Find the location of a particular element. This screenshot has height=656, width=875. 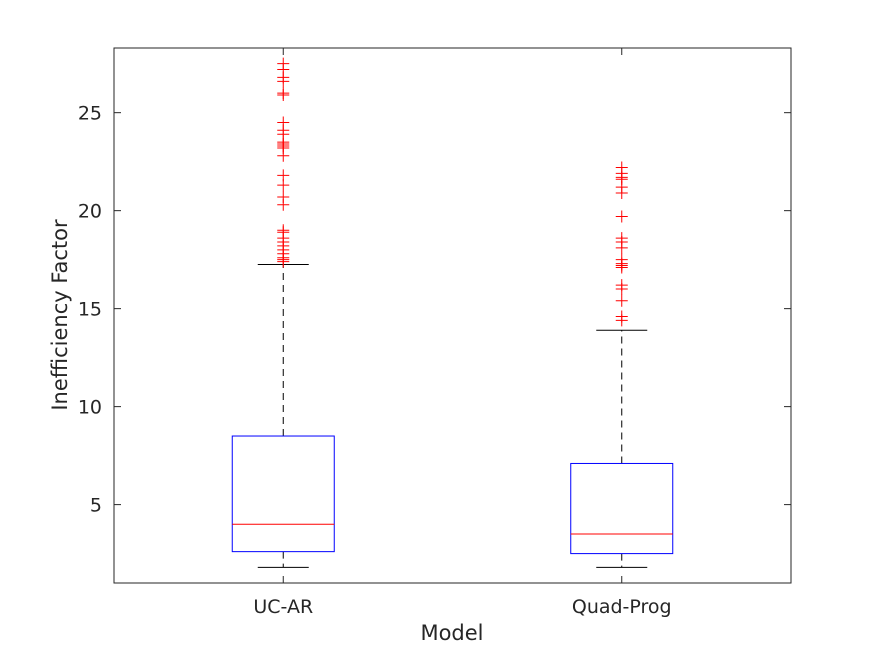

y-tick-label: 20 is located at coordinates (90, 212).